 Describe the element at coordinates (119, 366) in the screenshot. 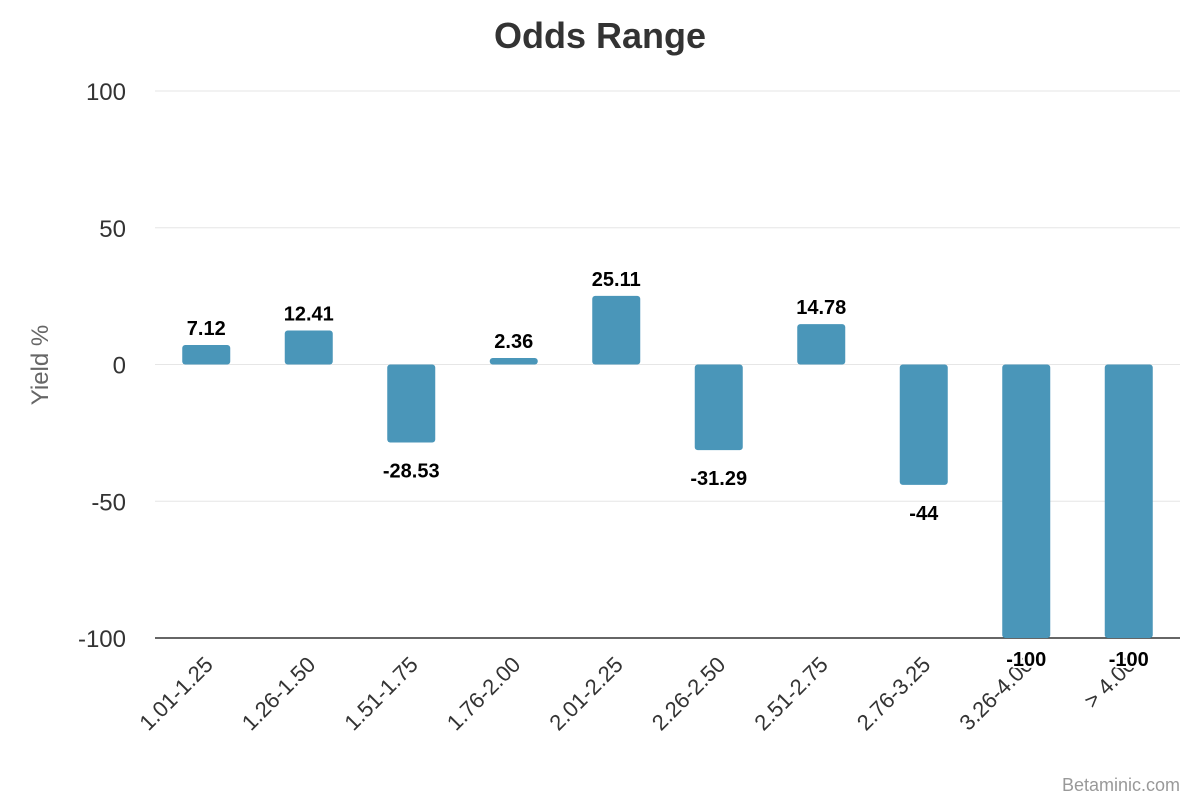

I see `y-tick-label: 0` at that location.